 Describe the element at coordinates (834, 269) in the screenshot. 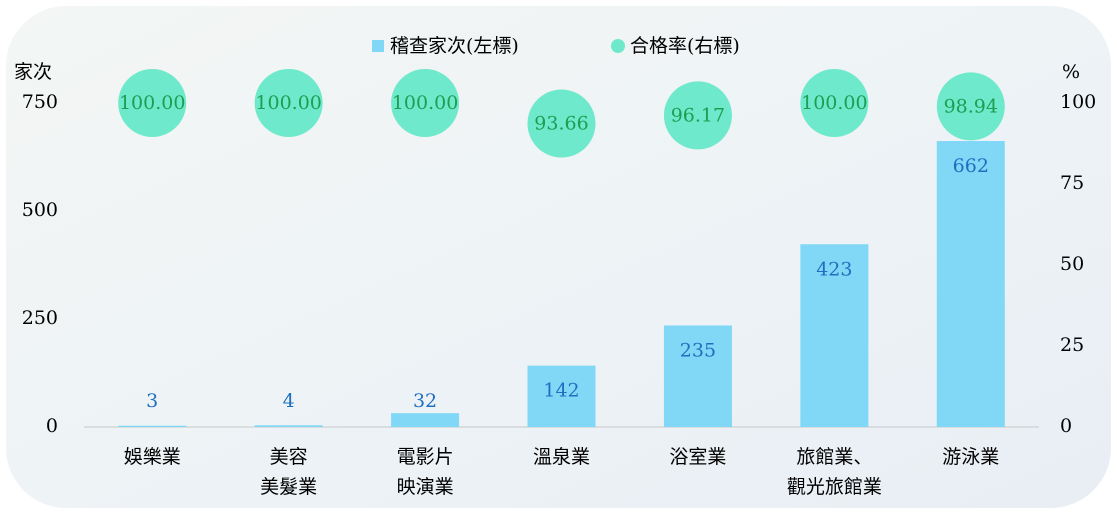

I see `bar-value-label: 423` at that location.